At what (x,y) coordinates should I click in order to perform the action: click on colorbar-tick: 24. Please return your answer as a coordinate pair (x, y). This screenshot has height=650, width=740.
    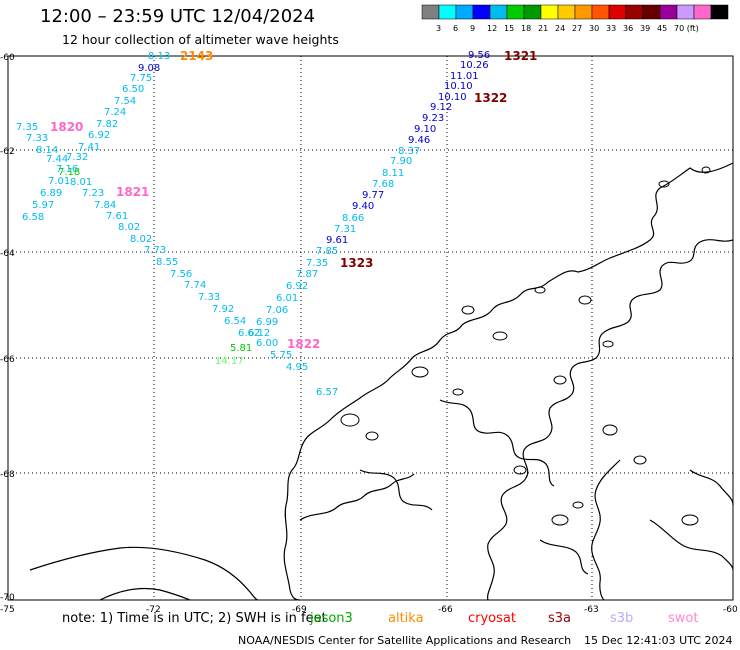
    Looking at the image, I should click on (560, 28).